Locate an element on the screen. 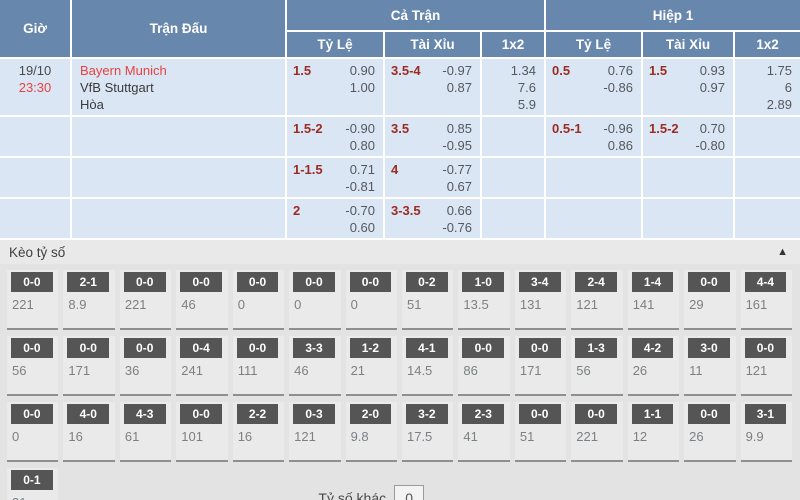  score-odds-cell: 2-1 8.9 is located at coordinates (89, 300).